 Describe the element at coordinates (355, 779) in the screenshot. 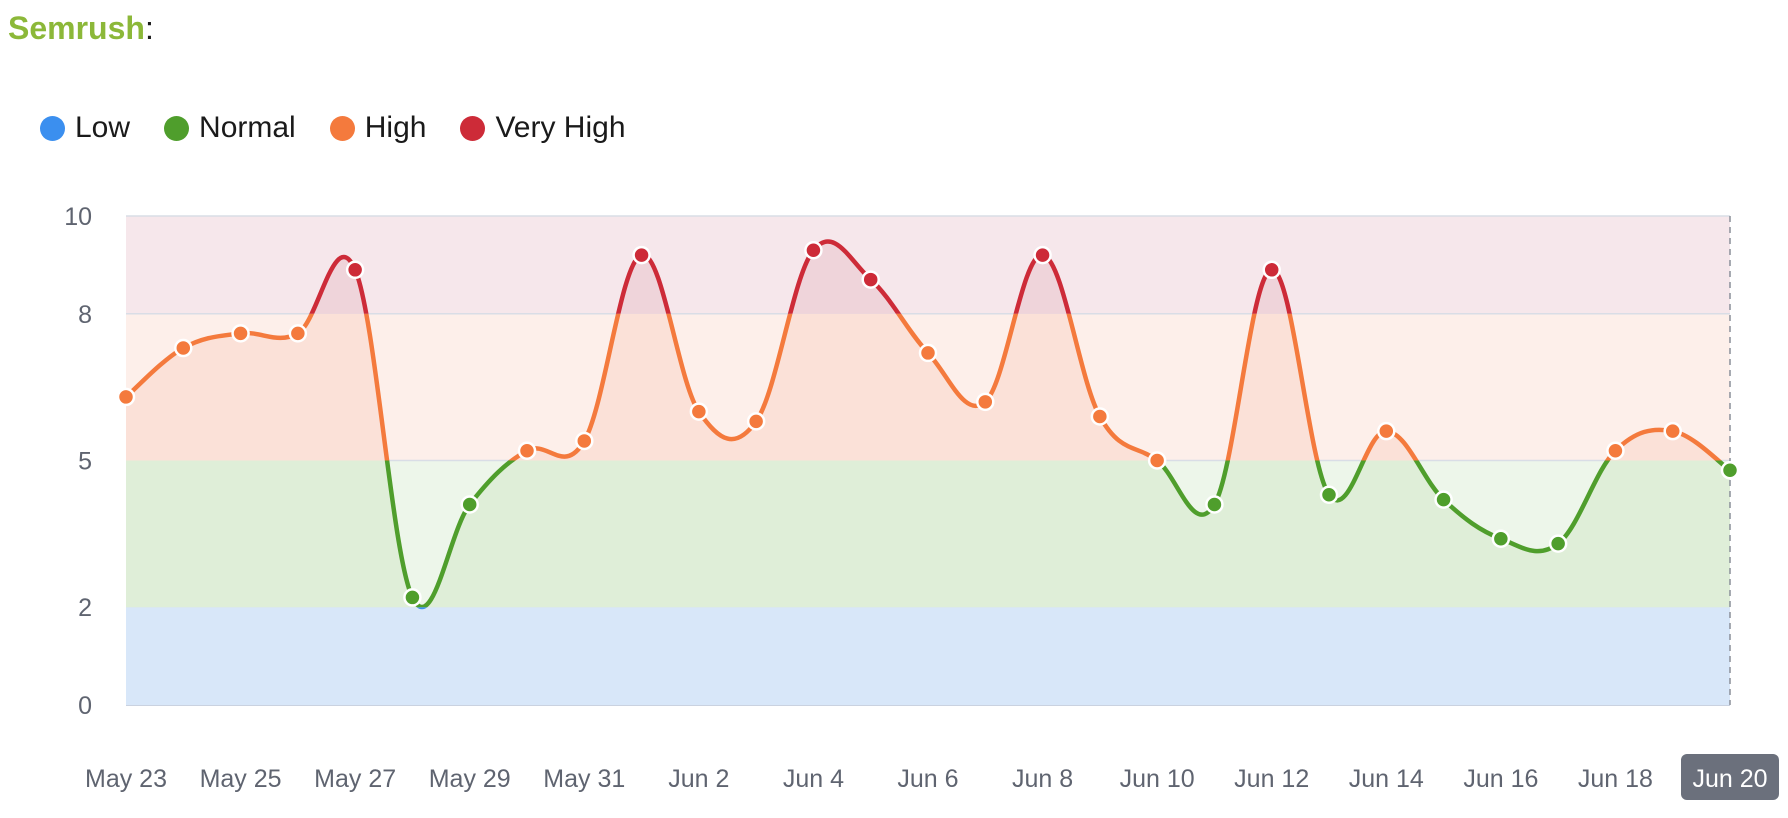

I see `x-tick-label: May 27` at that location.